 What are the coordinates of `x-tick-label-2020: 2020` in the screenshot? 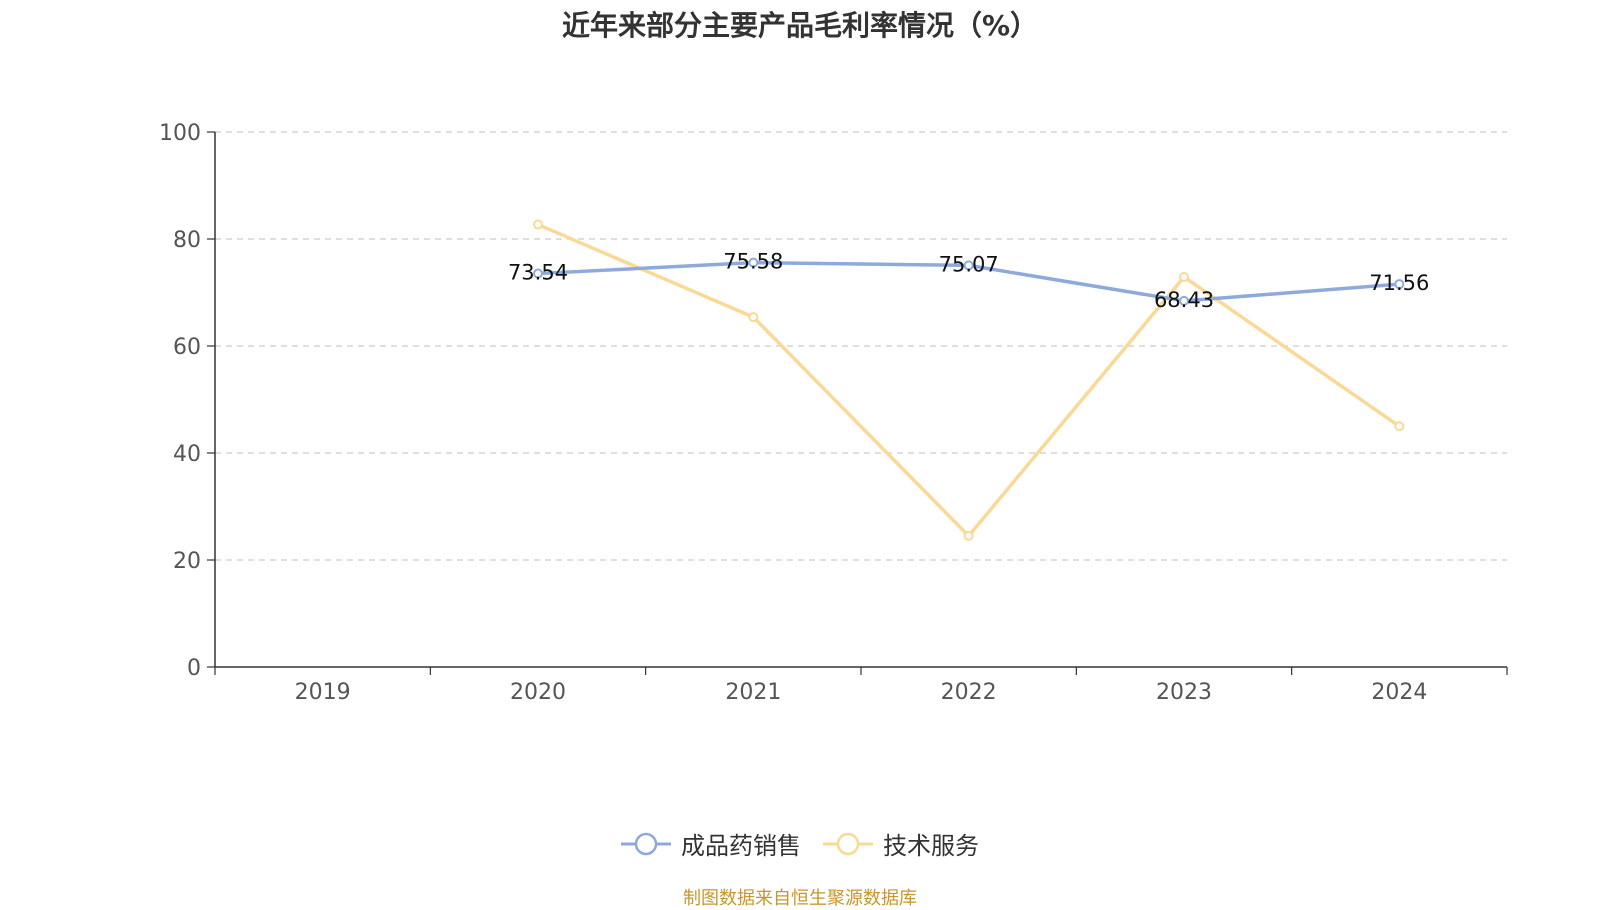 It's located at (538, 692).